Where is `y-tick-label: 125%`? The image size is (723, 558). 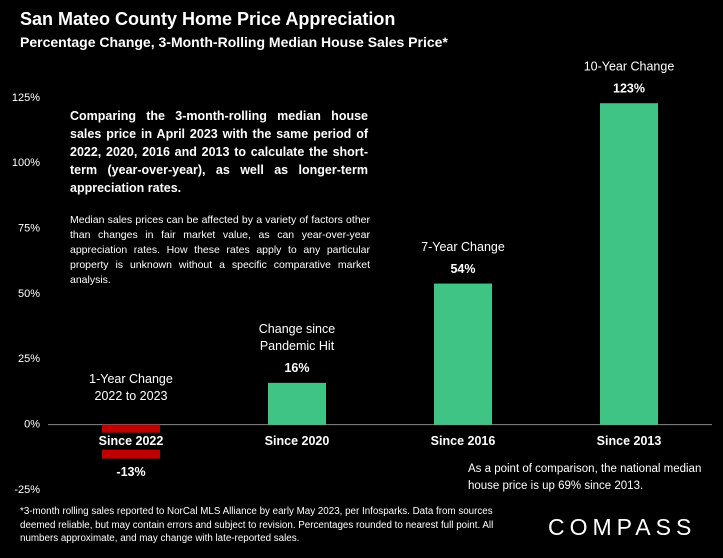 y-tick-label: 125% is located at coordinates (26, 98).